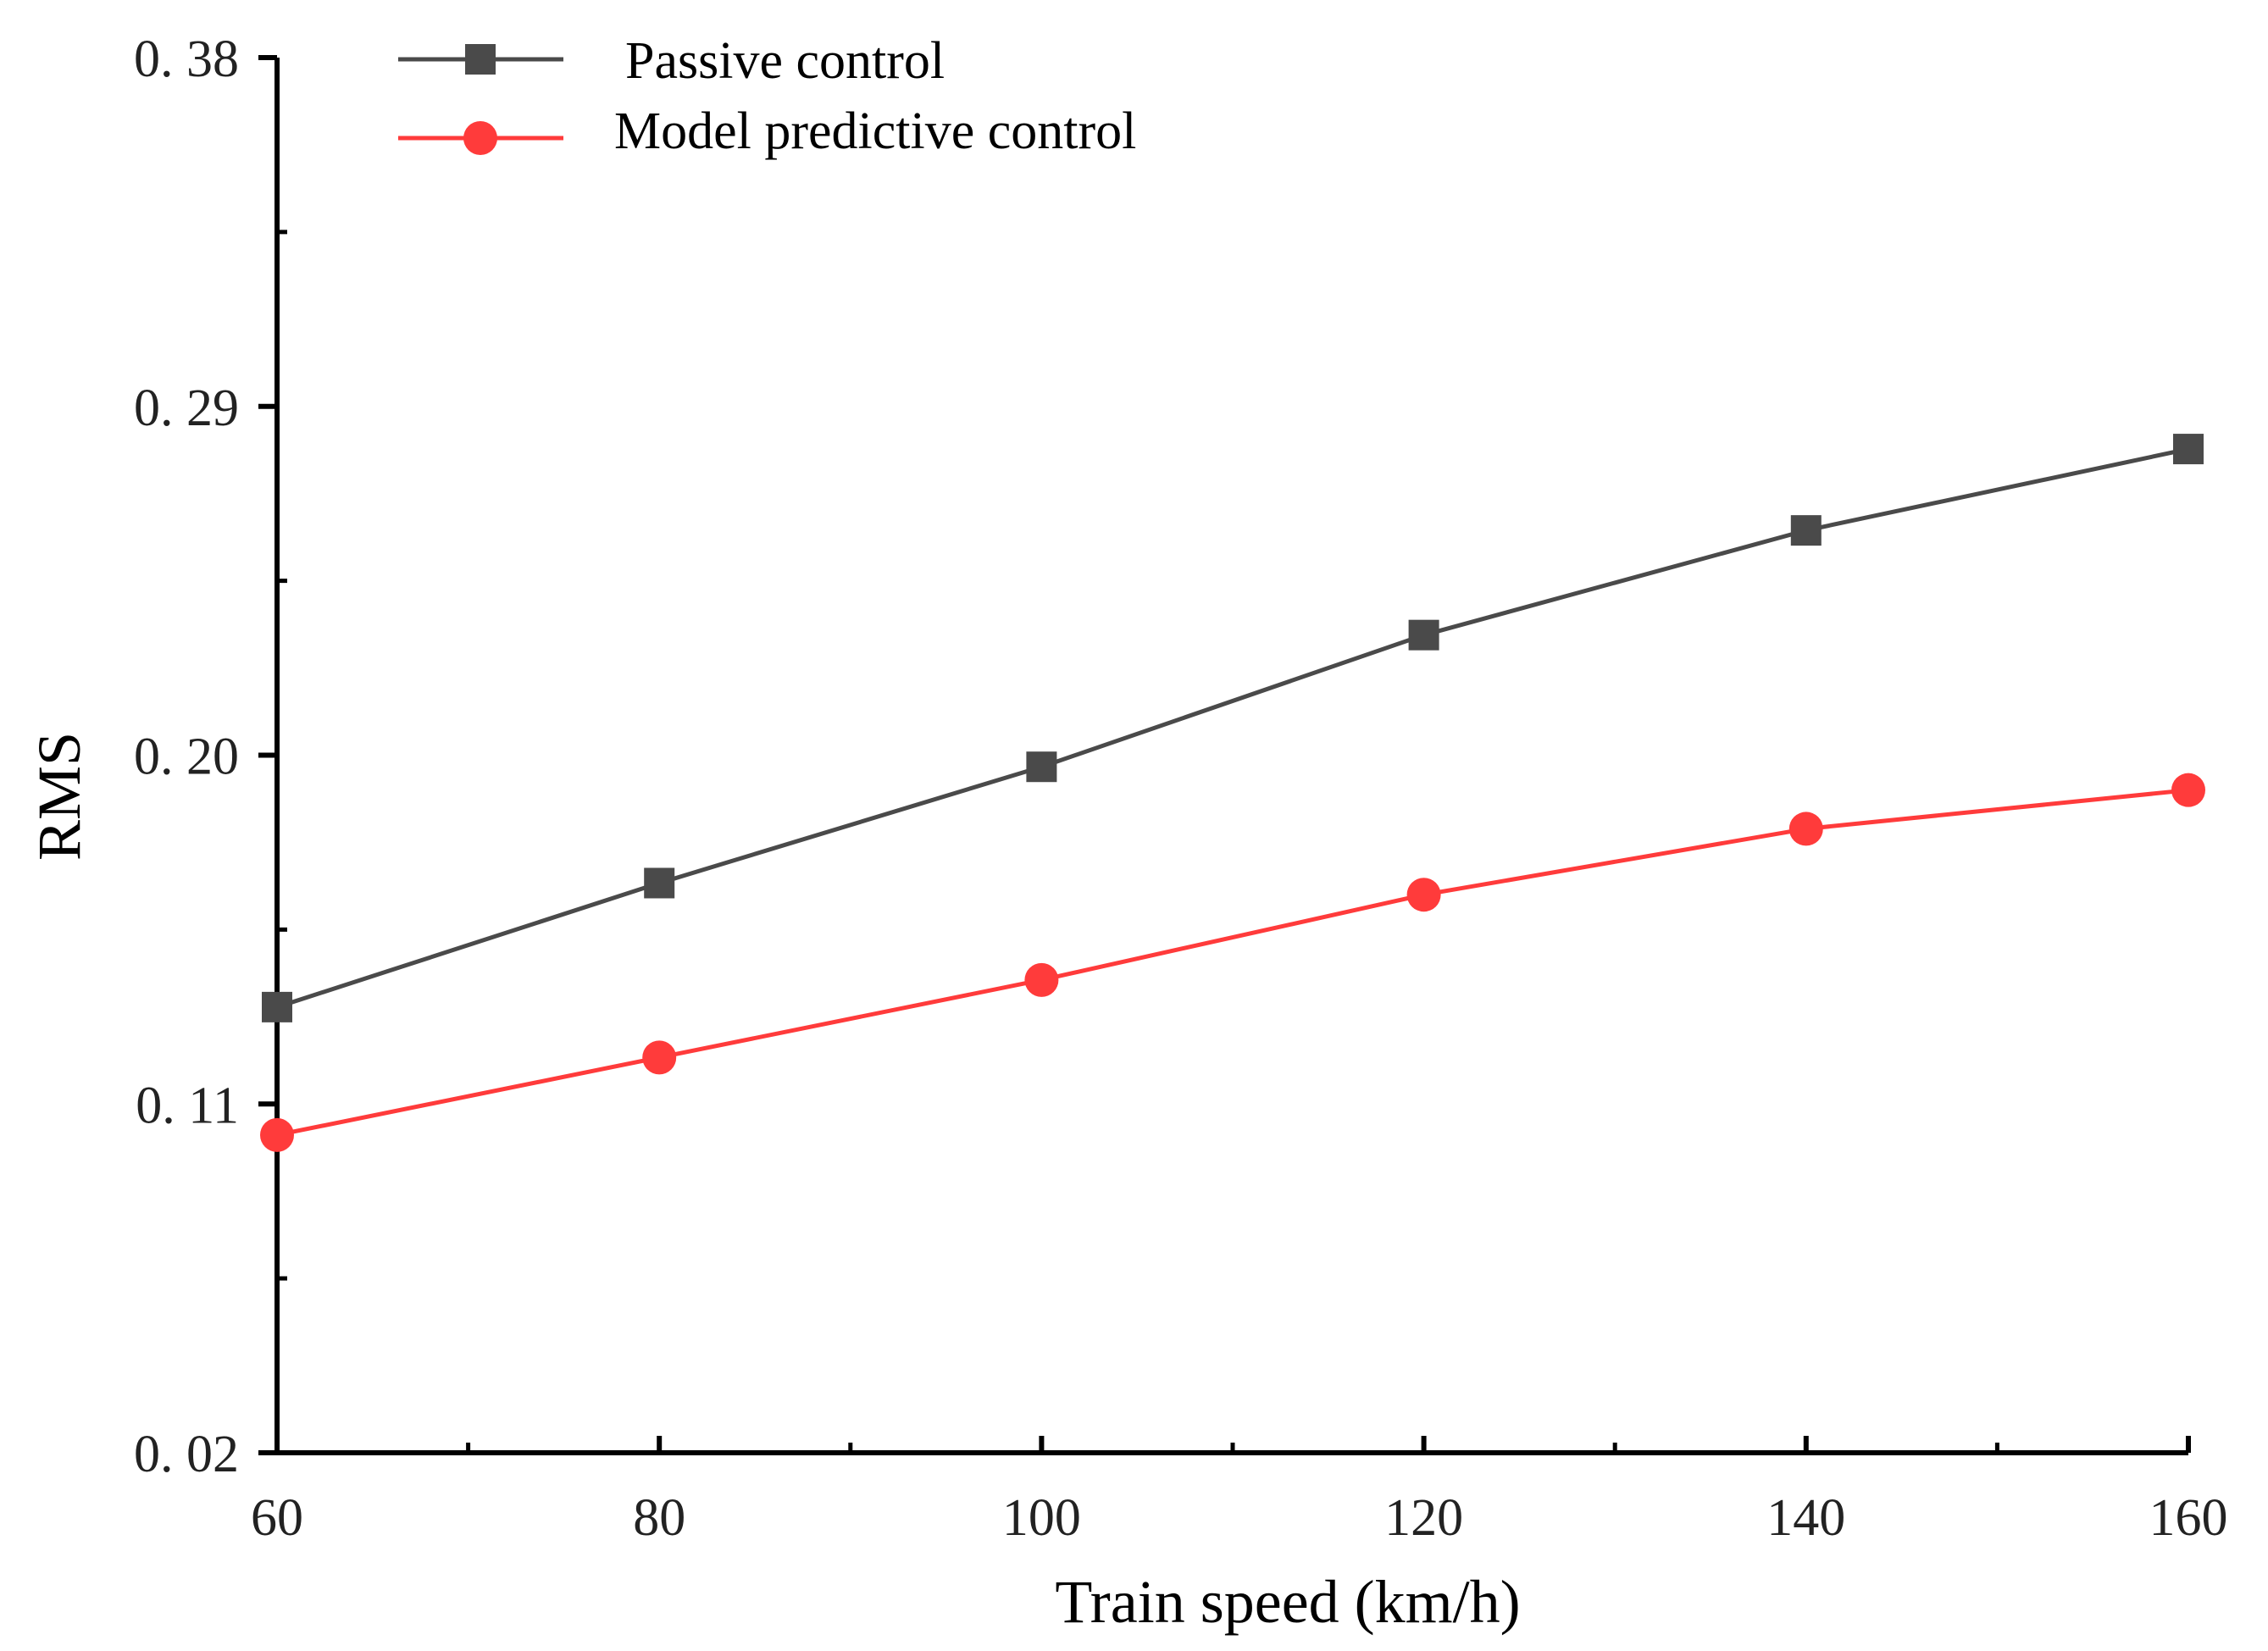 Image resolution: width=2268 pixels, height=1651 pixels. What do you see at coordinates (59, 797) in the screenshot?
I see `y-axis-title: RMS` at bounding box center [59, 797].